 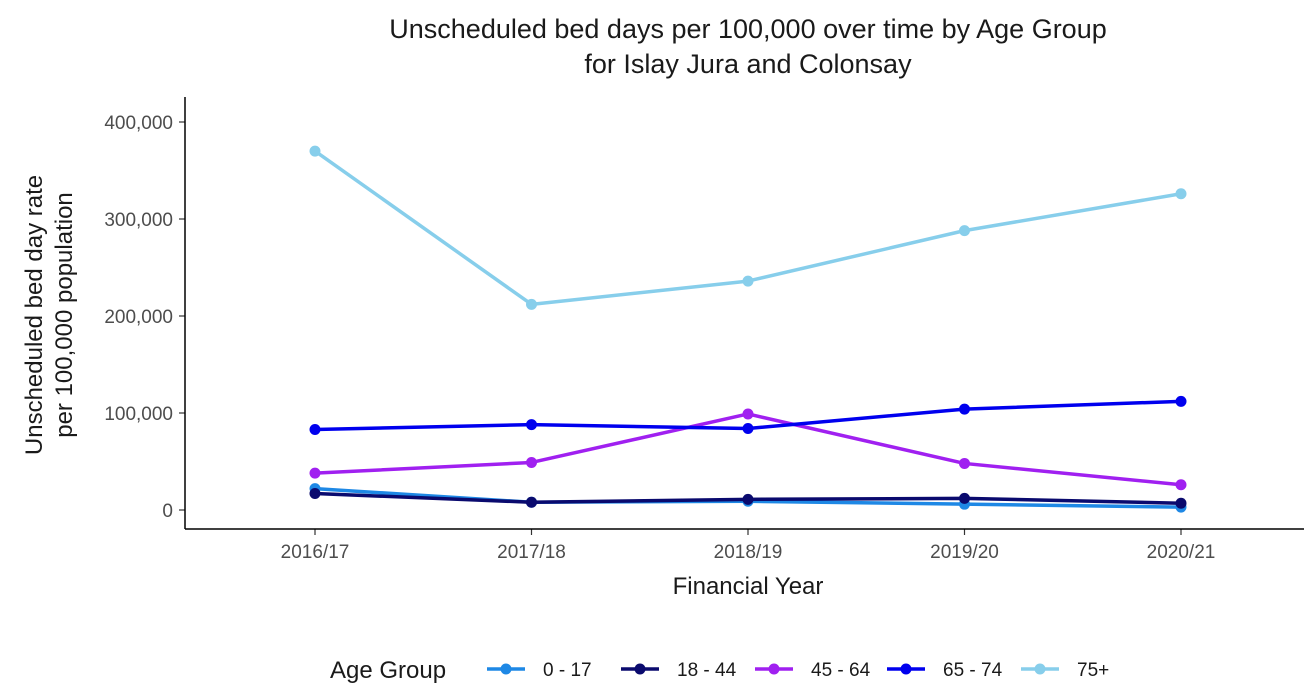 What do you see at coordinates (138, 123) in the screenshot?
I see `y-tick-label: 400,000` at bounding box center [138, 123].